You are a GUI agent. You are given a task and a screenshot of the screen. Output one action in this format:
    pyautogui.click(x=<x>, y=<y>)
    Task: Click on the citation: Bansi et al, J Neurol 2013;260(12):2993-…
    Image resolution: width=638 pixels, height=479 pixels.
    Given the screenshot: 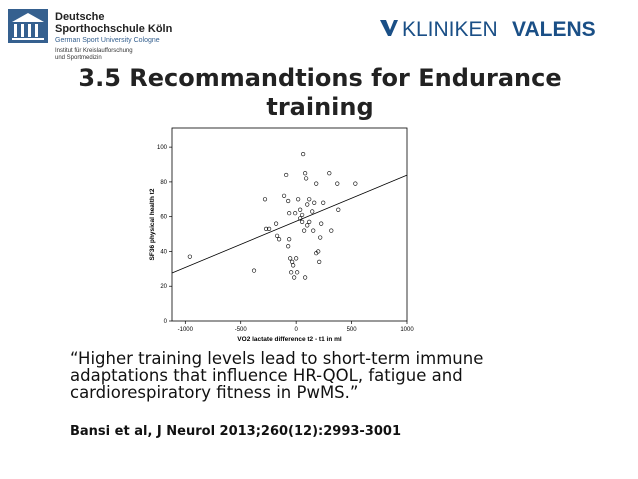 What is the action you would take?
    pyautogui.click(x=235, y=431)
    